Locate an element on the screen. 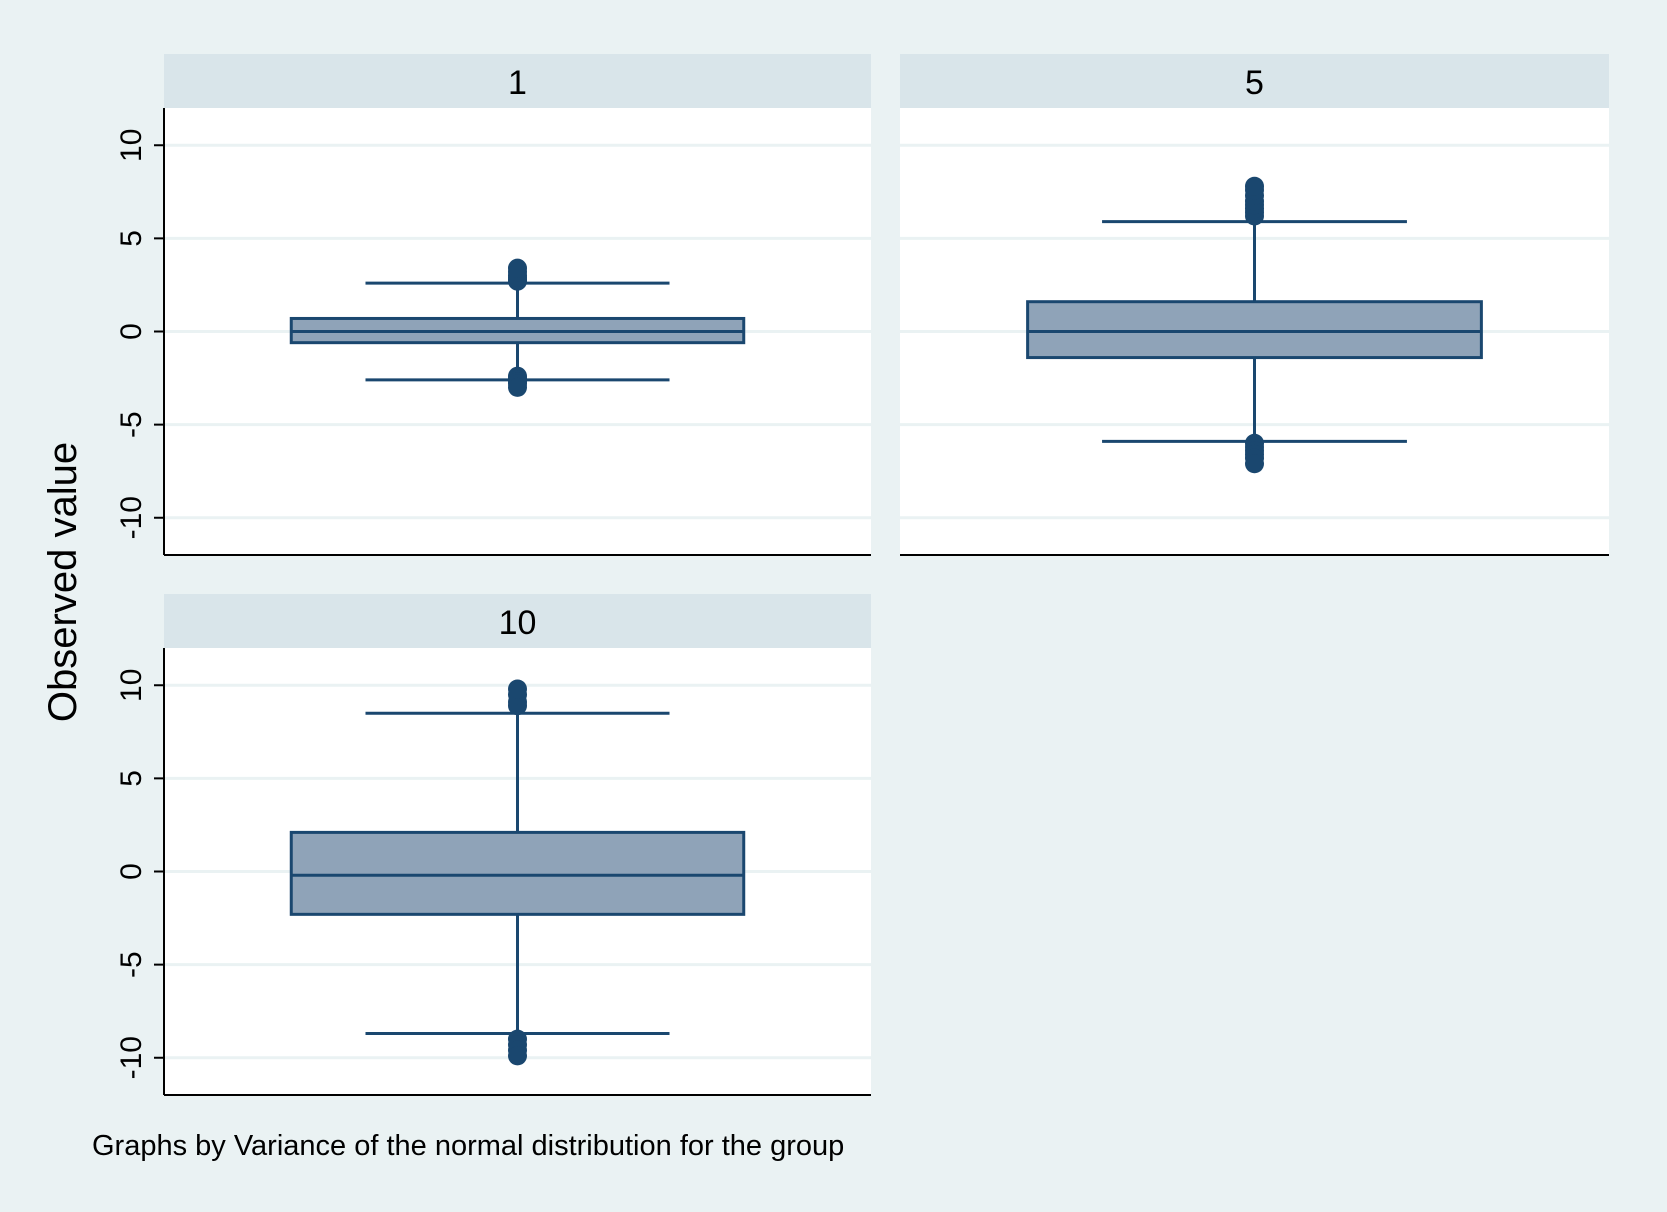 This screenshot has width=1667, height=1212. panel-title: 1 is located at coordinates (517, 83).